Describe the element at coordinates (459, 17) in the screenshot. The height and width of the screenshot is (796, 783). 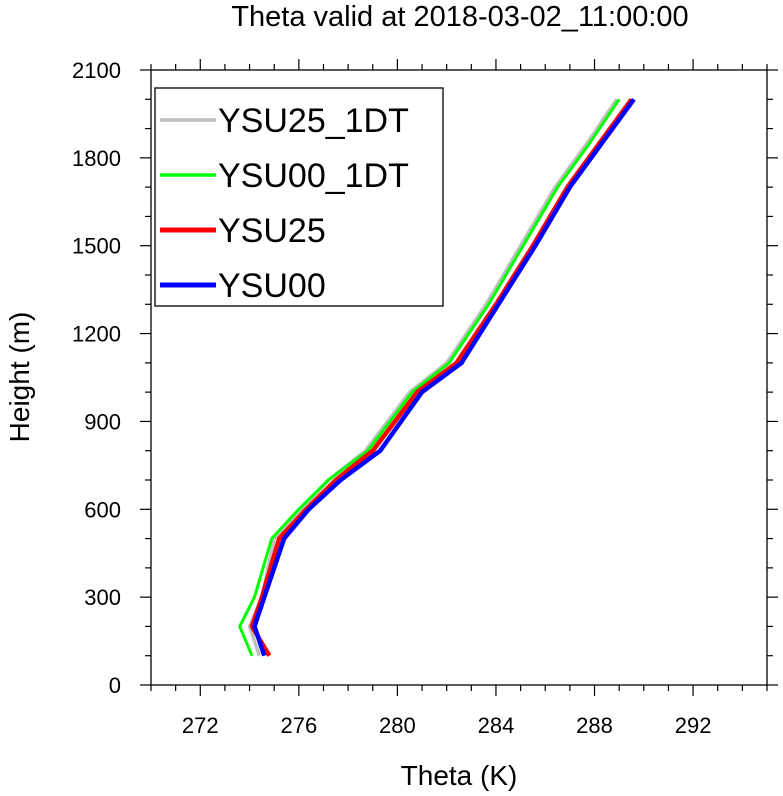
I see `chart-title: Theta valid at 2018-03-02_11:00:00` at that location.